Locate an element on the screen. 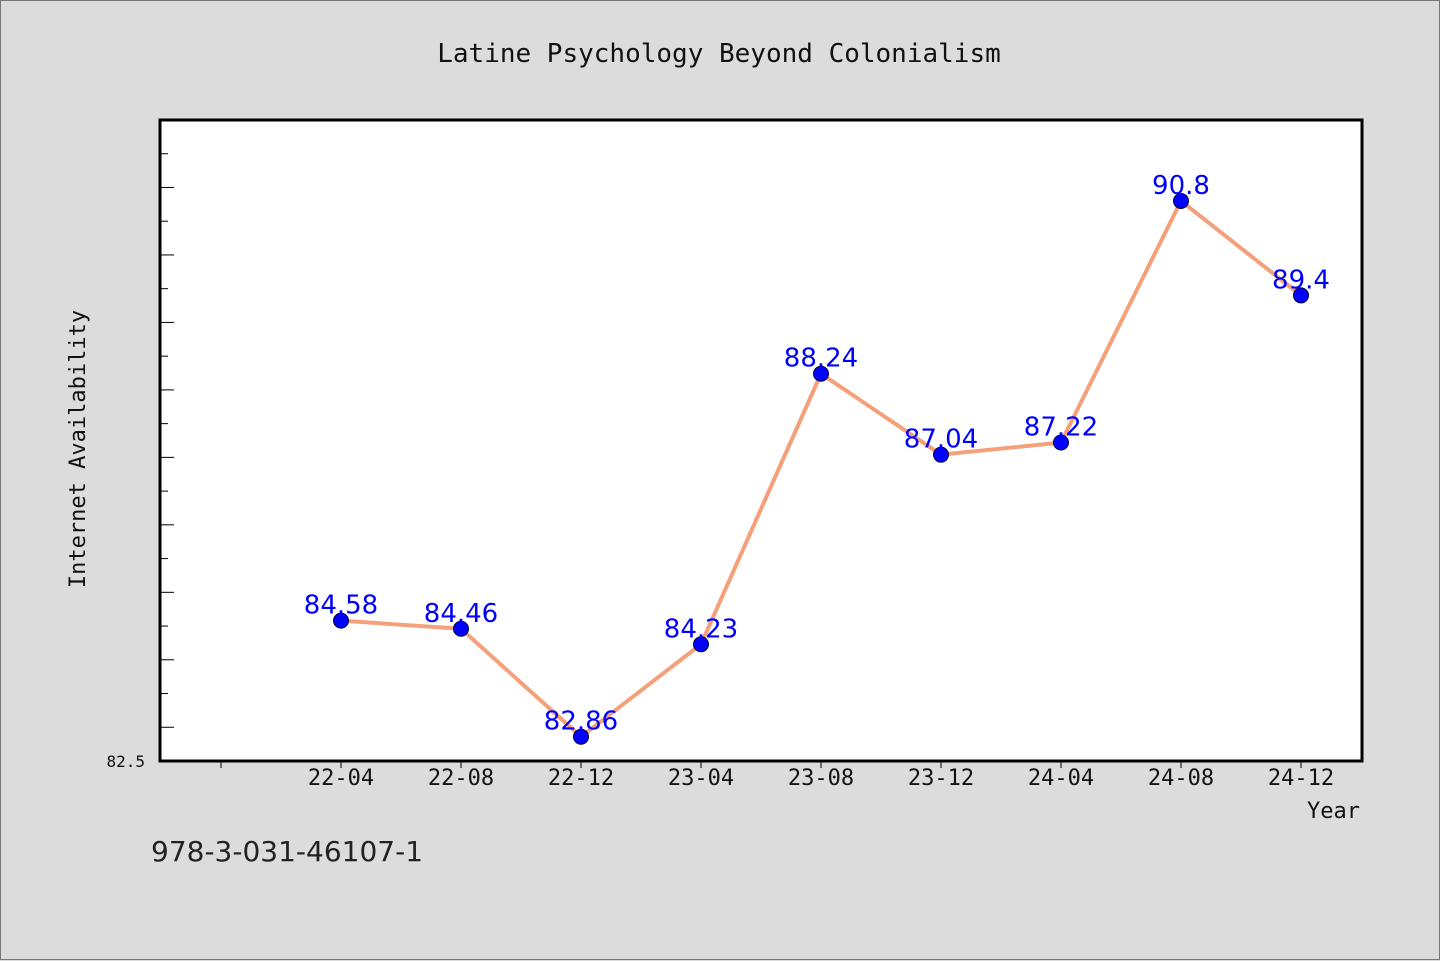 Image resolution: width=1440 pixels, height=961 pixels. data-label: 89.4 is located at coordinates (1301, 280).